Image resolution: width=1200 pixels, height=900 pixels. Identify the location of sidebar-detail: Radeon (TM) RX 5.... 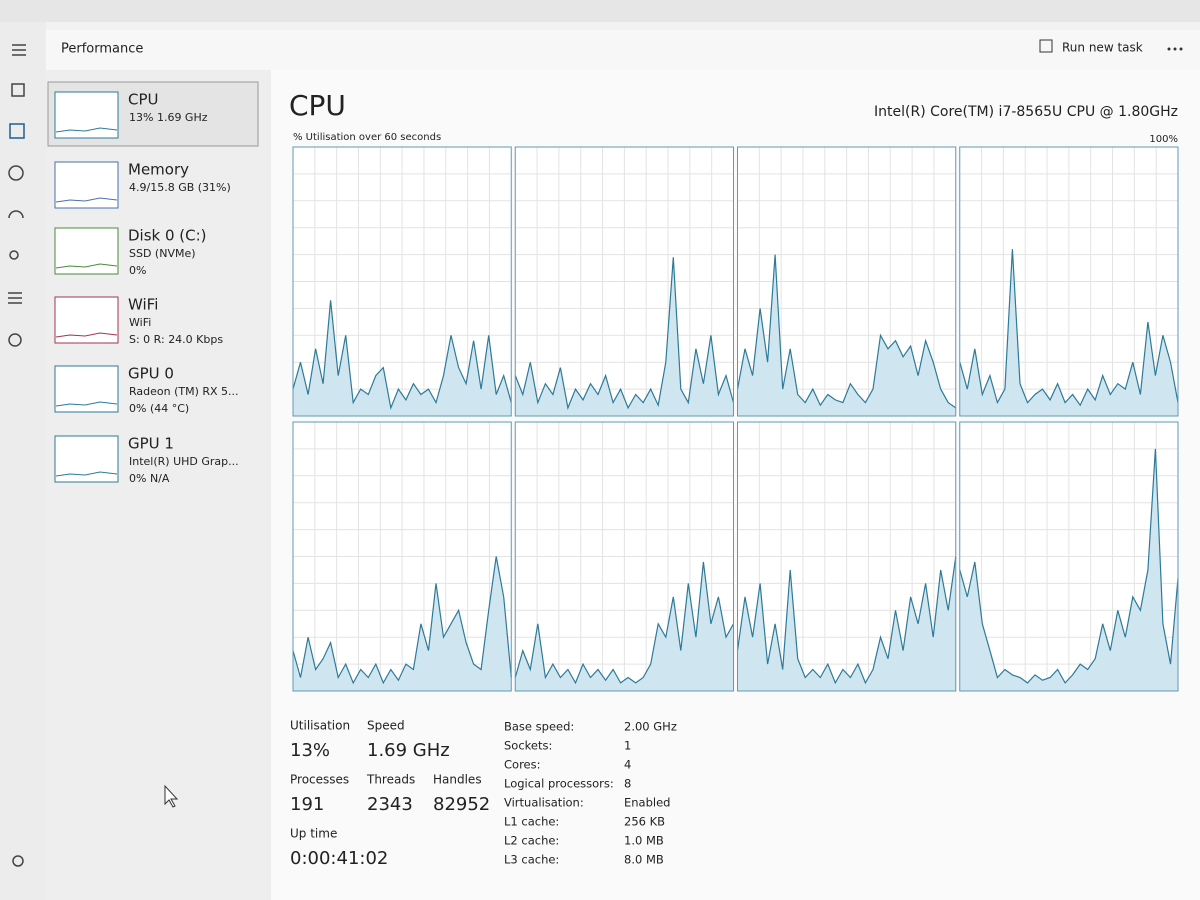
(184, 391).